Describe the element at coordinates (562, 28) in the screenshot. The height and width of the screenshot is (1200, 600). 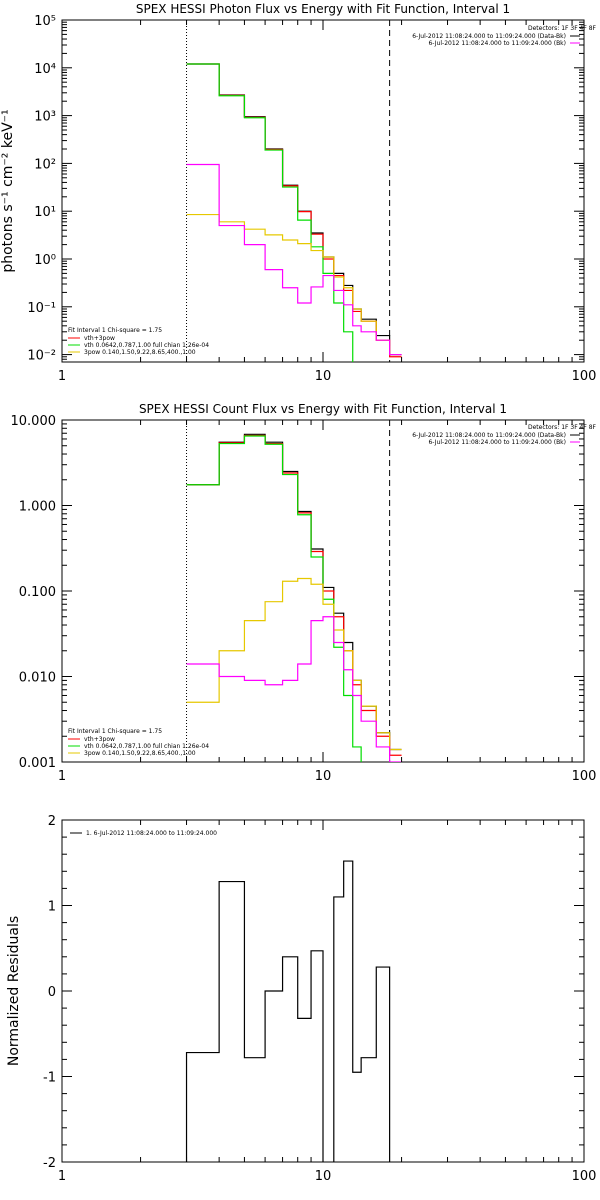
I see `photon-legend-header: Detectors: 1F 3F 4F 8F` at that location.